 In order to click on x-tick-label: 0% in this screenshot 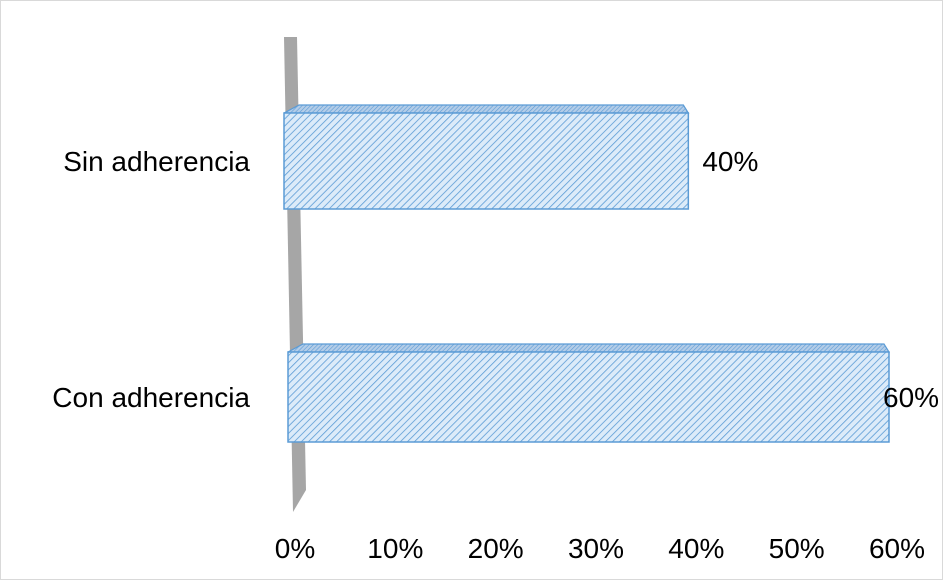, I will do `click(295, 548)`.